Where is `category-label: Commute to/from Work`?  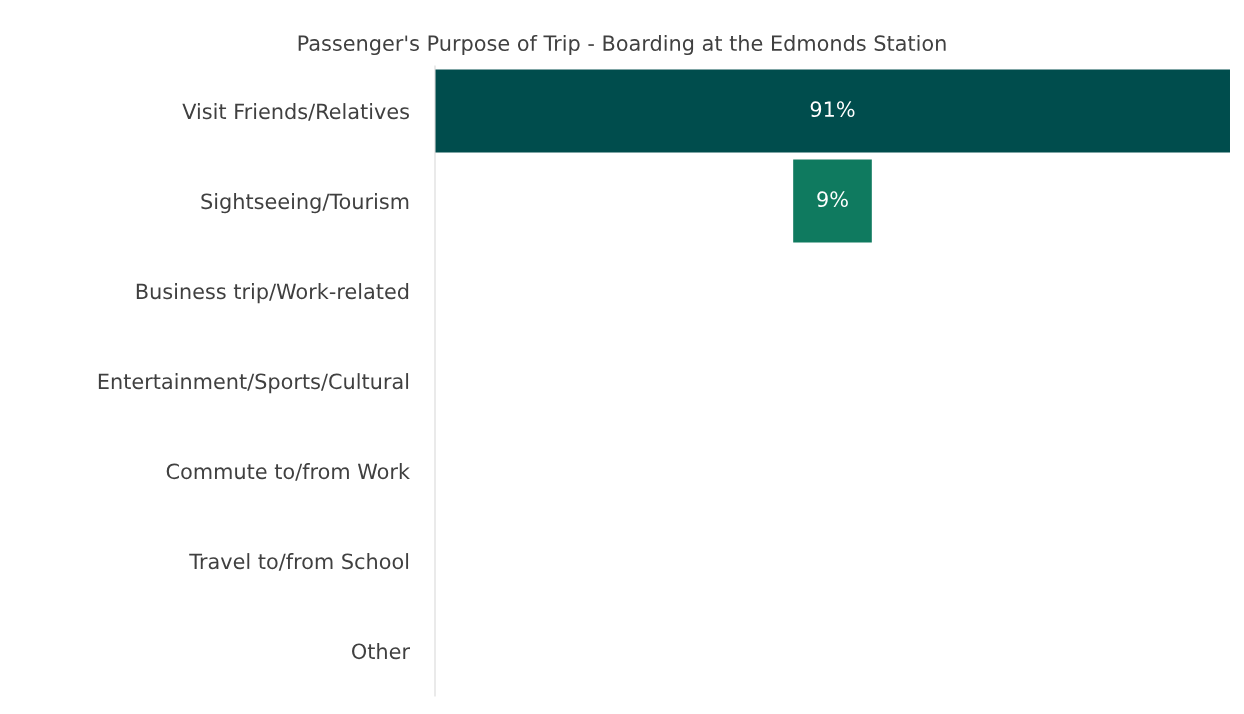 category-label: Commute to/from Work is located at coordinates (288, 472).